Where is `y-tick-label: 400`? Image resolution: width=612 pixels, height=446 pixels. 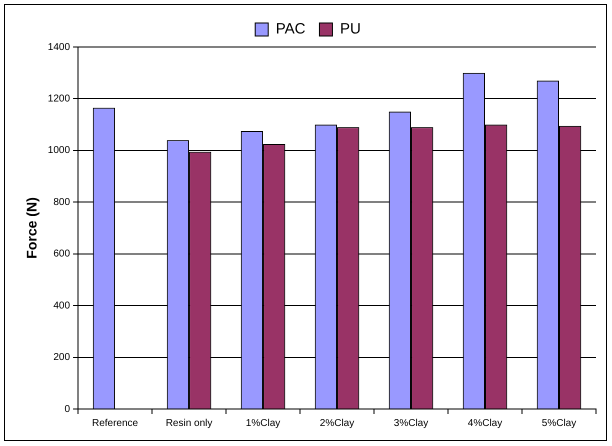
y-tick-label: 400 is located at coordinates (61, 306).